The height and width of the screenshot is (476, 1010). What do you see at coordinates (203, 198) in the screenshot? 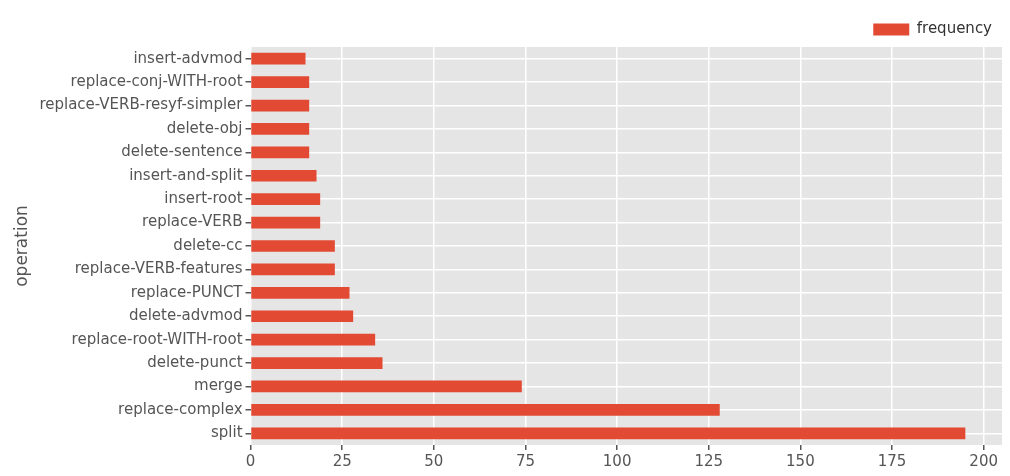
I see `y-tick-label: insert-root` at bounding box center [203, 198].